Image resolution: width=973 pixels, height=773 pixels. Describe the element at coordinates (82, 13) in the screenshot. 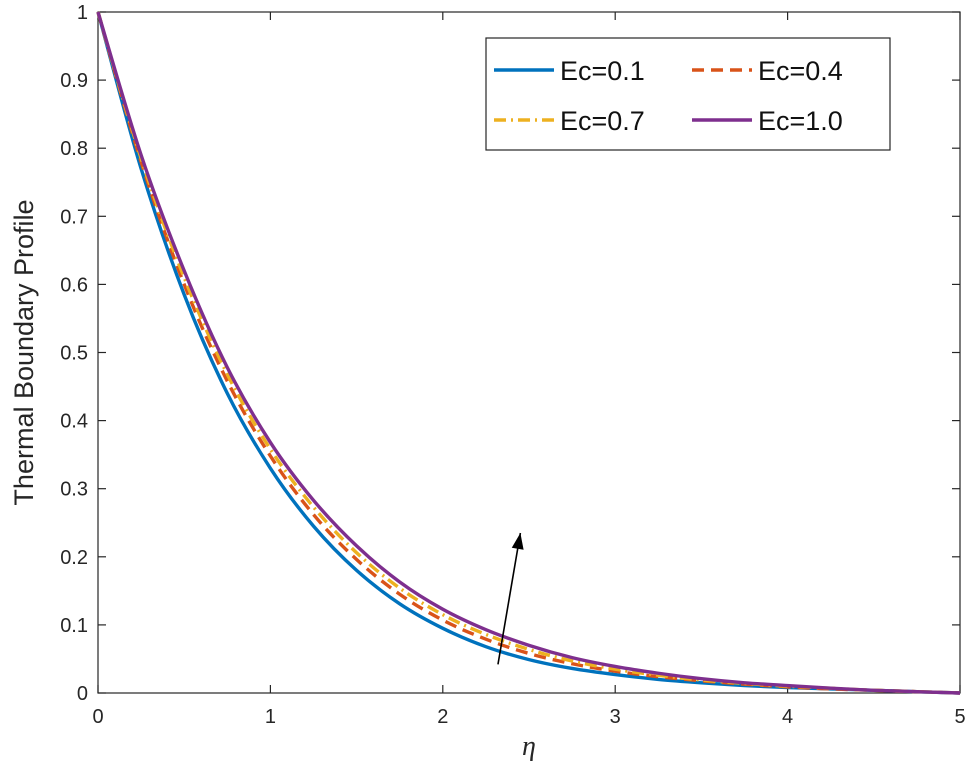

I see `y-tick-label: 1` at that location.